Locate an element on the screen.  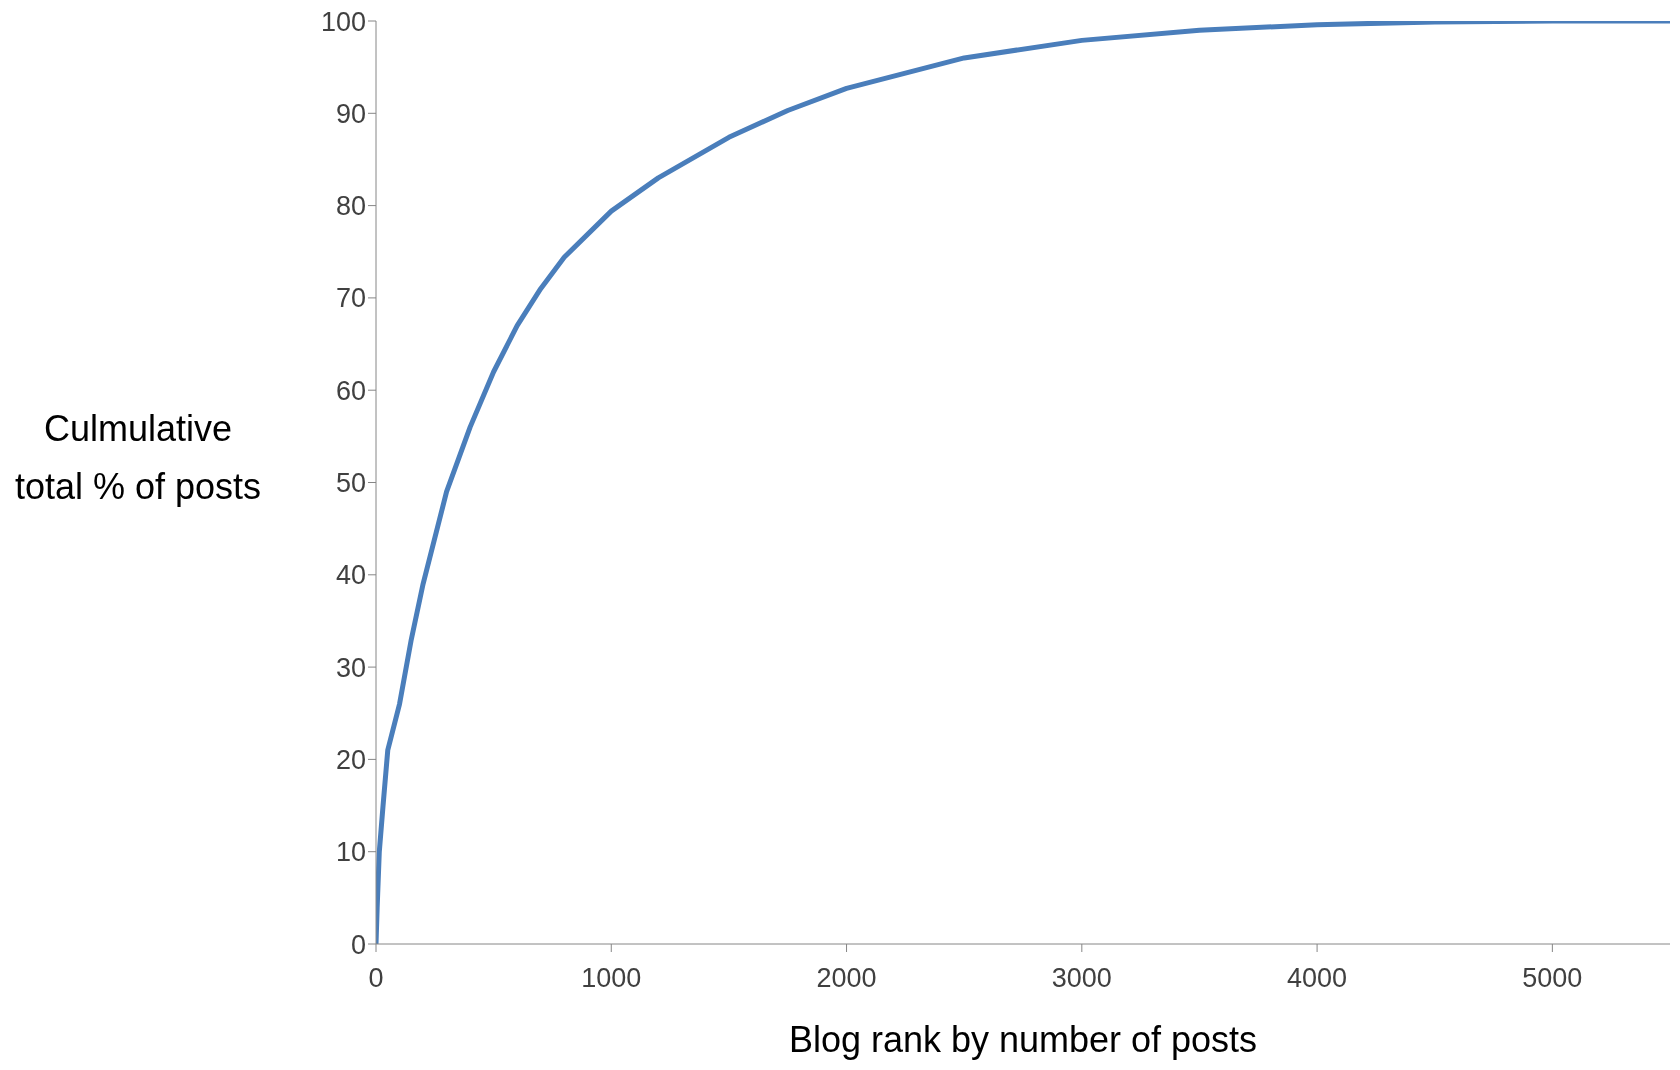
y-tick-label: 0 is located at coordinates (358, 944).